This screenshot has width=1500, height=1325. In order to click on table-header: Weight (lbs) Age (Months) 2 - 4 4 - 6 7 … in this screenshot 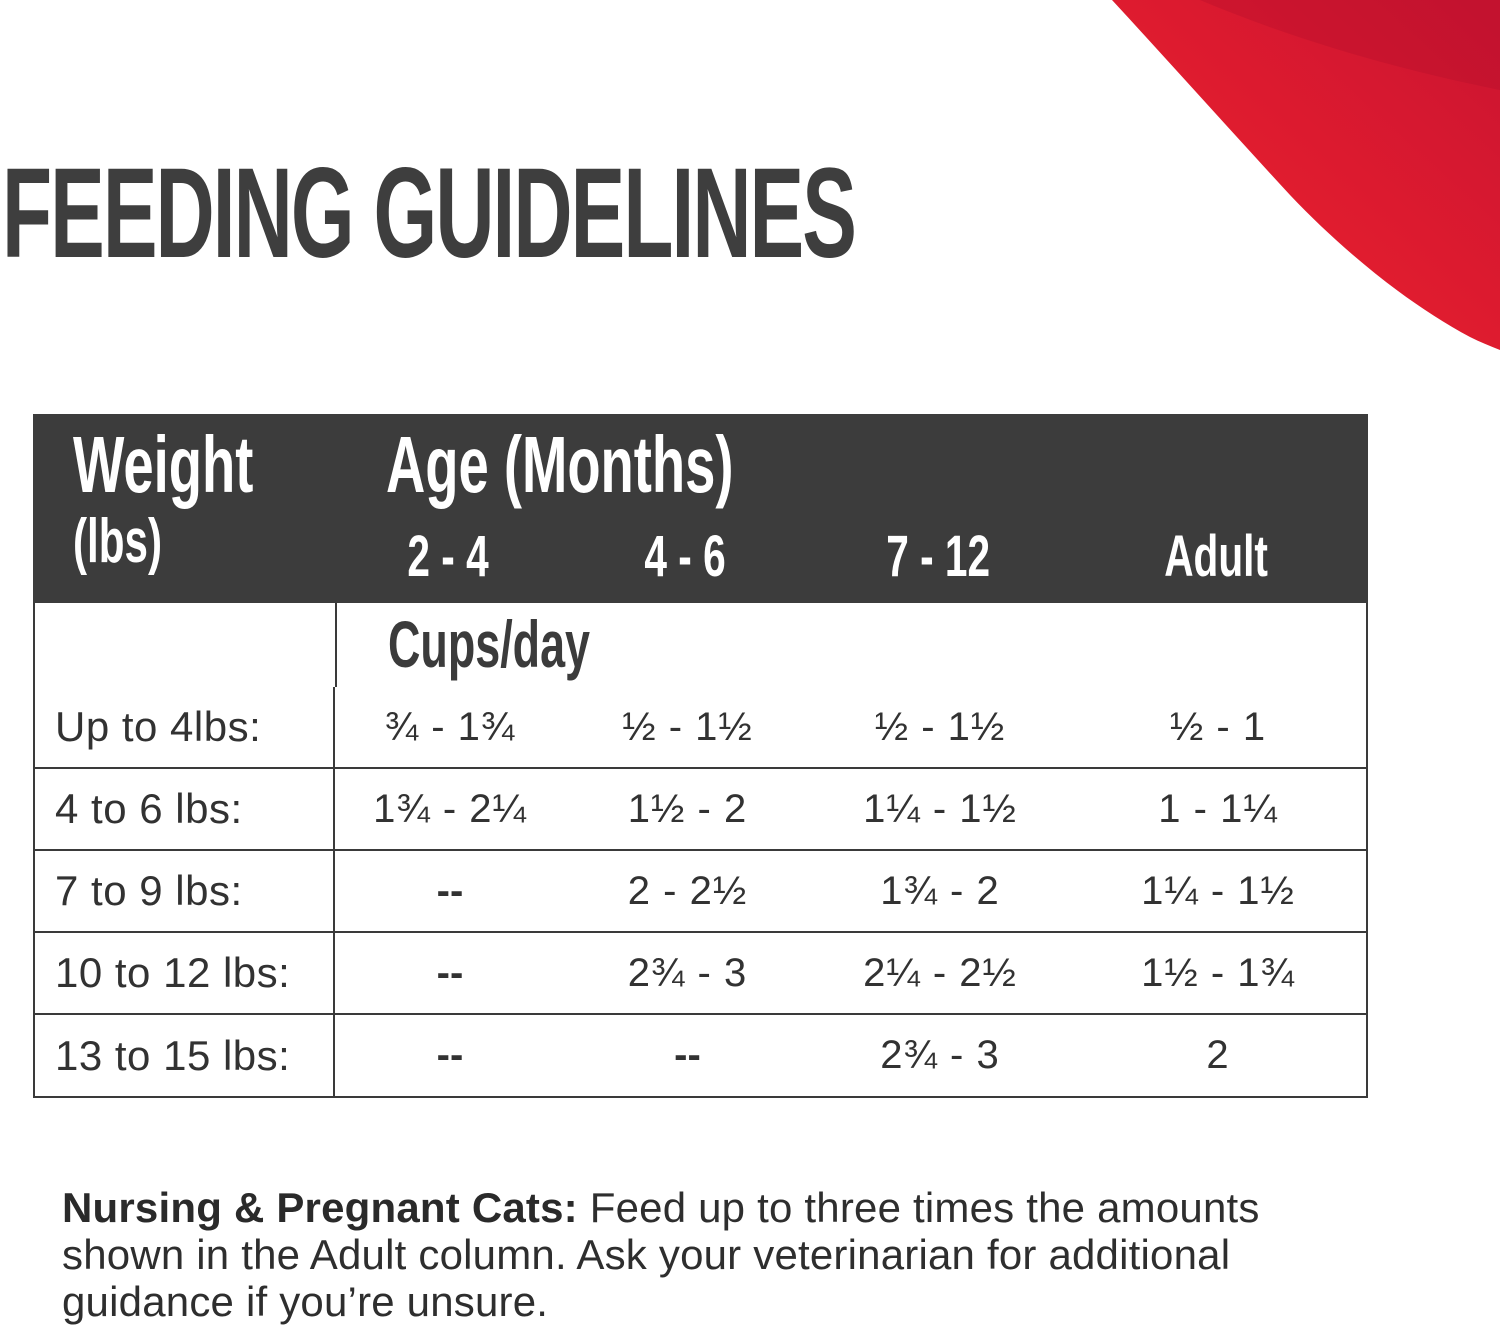, I will do `click(700, 508)`.